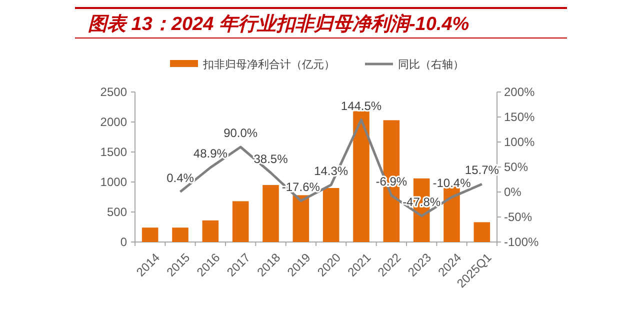 The width and height of the screenshot is (621, 336). What do you see at coordinates (268, 64) in the screenshot?
I see `legend-label: 扣非归母净利合计（亿元）` at bounding box center [268, 64].